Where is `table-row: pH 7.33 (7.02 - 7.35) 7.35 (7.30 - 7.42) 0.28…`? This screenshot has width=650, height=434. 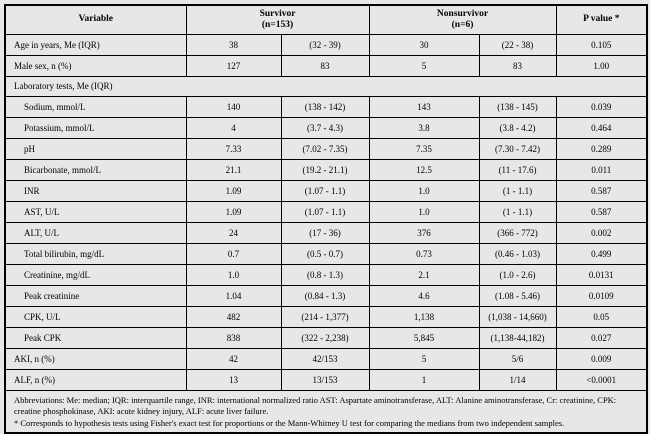 table-row: pH 7.33 (7.02 - 7.35) 7.35 (7.30 - 7.42) 0.28… is located at coordinates (326, 149).